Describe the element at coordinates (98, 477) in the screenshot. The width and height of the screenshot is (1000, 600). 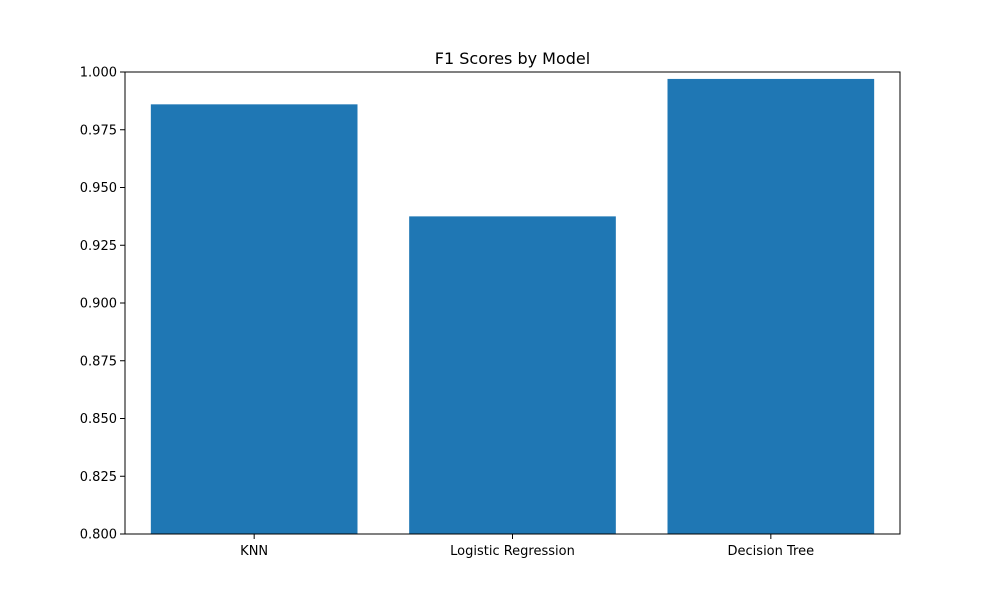
I see `y-tick-label: 0.825` at that location.